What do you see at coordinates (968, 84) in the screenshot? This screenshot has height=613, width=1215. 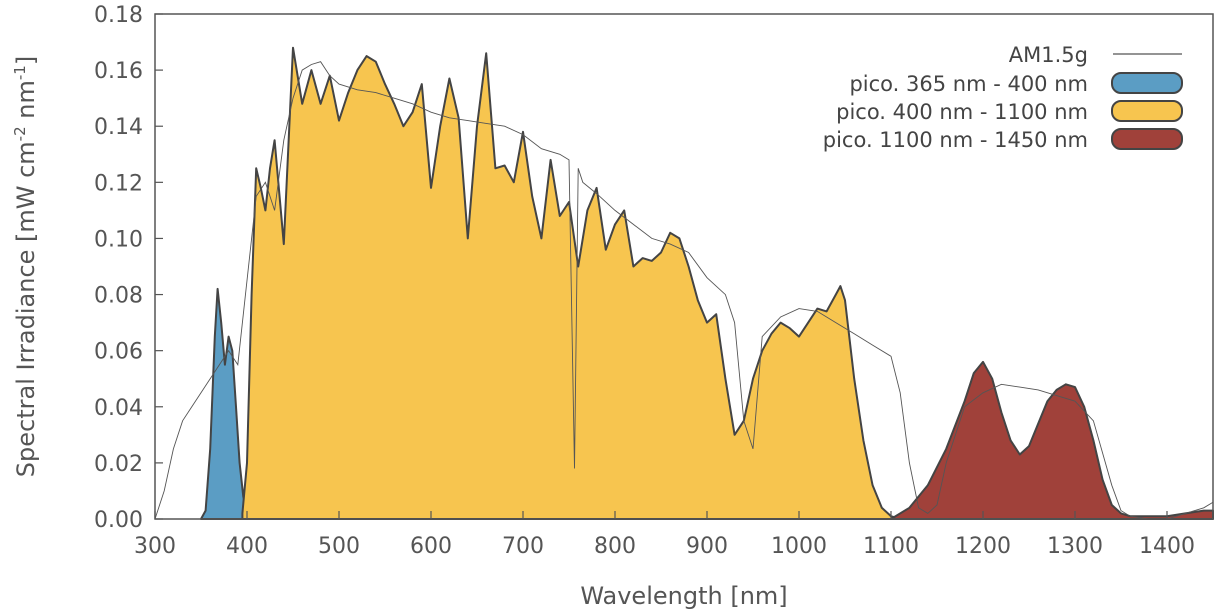 I see `legend-label-1: pico. 365 nm - 400 nm` at bounding box center [968, 84].